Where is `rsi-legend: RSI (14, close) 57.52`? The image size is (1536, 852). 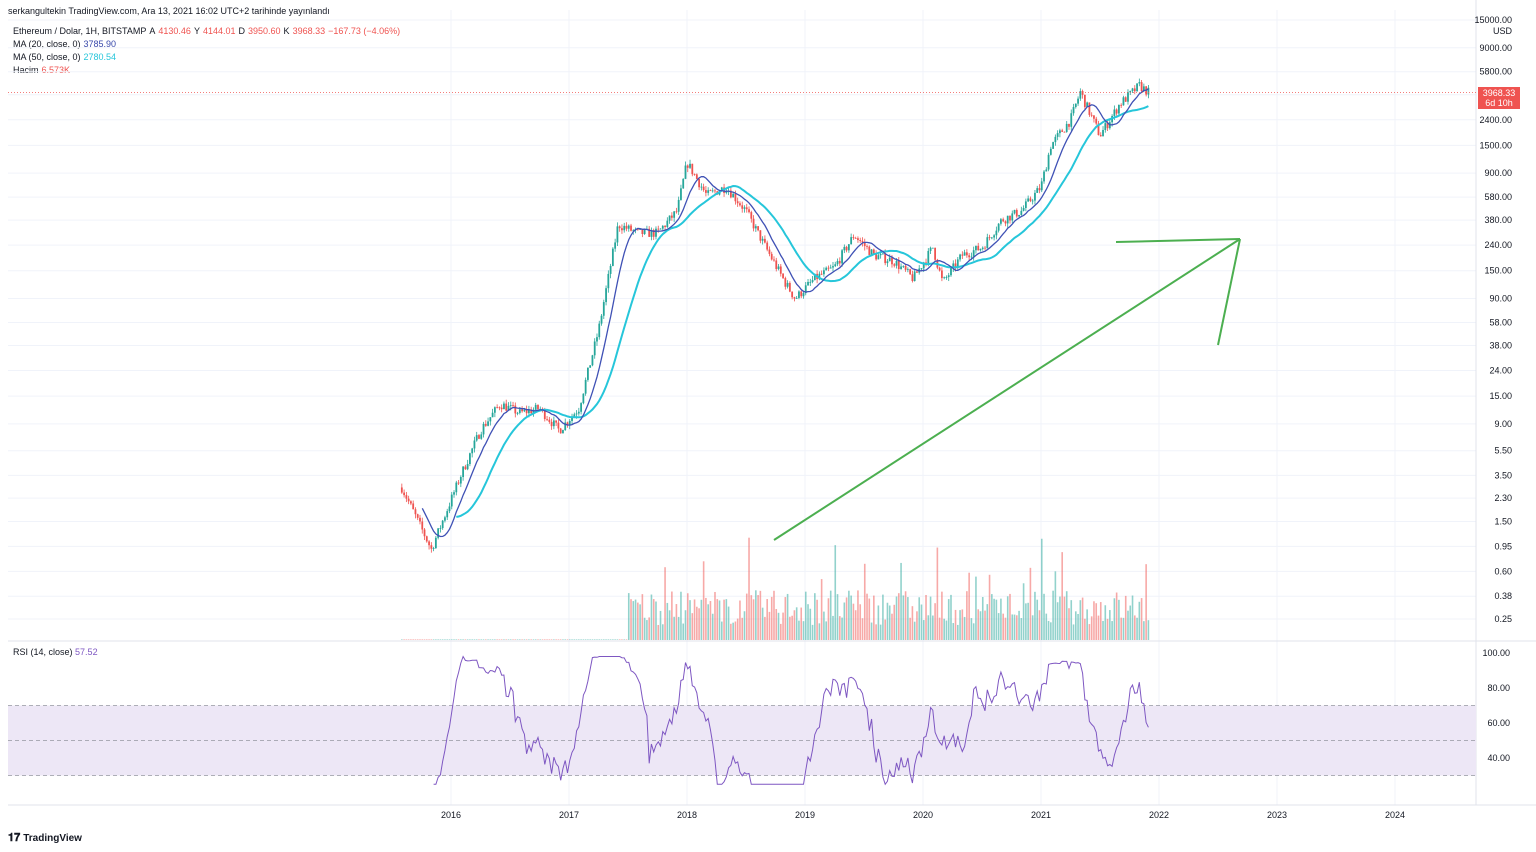 rsi-legend: RSI (14, close) 57.52 is located at coordinates (55, 652).